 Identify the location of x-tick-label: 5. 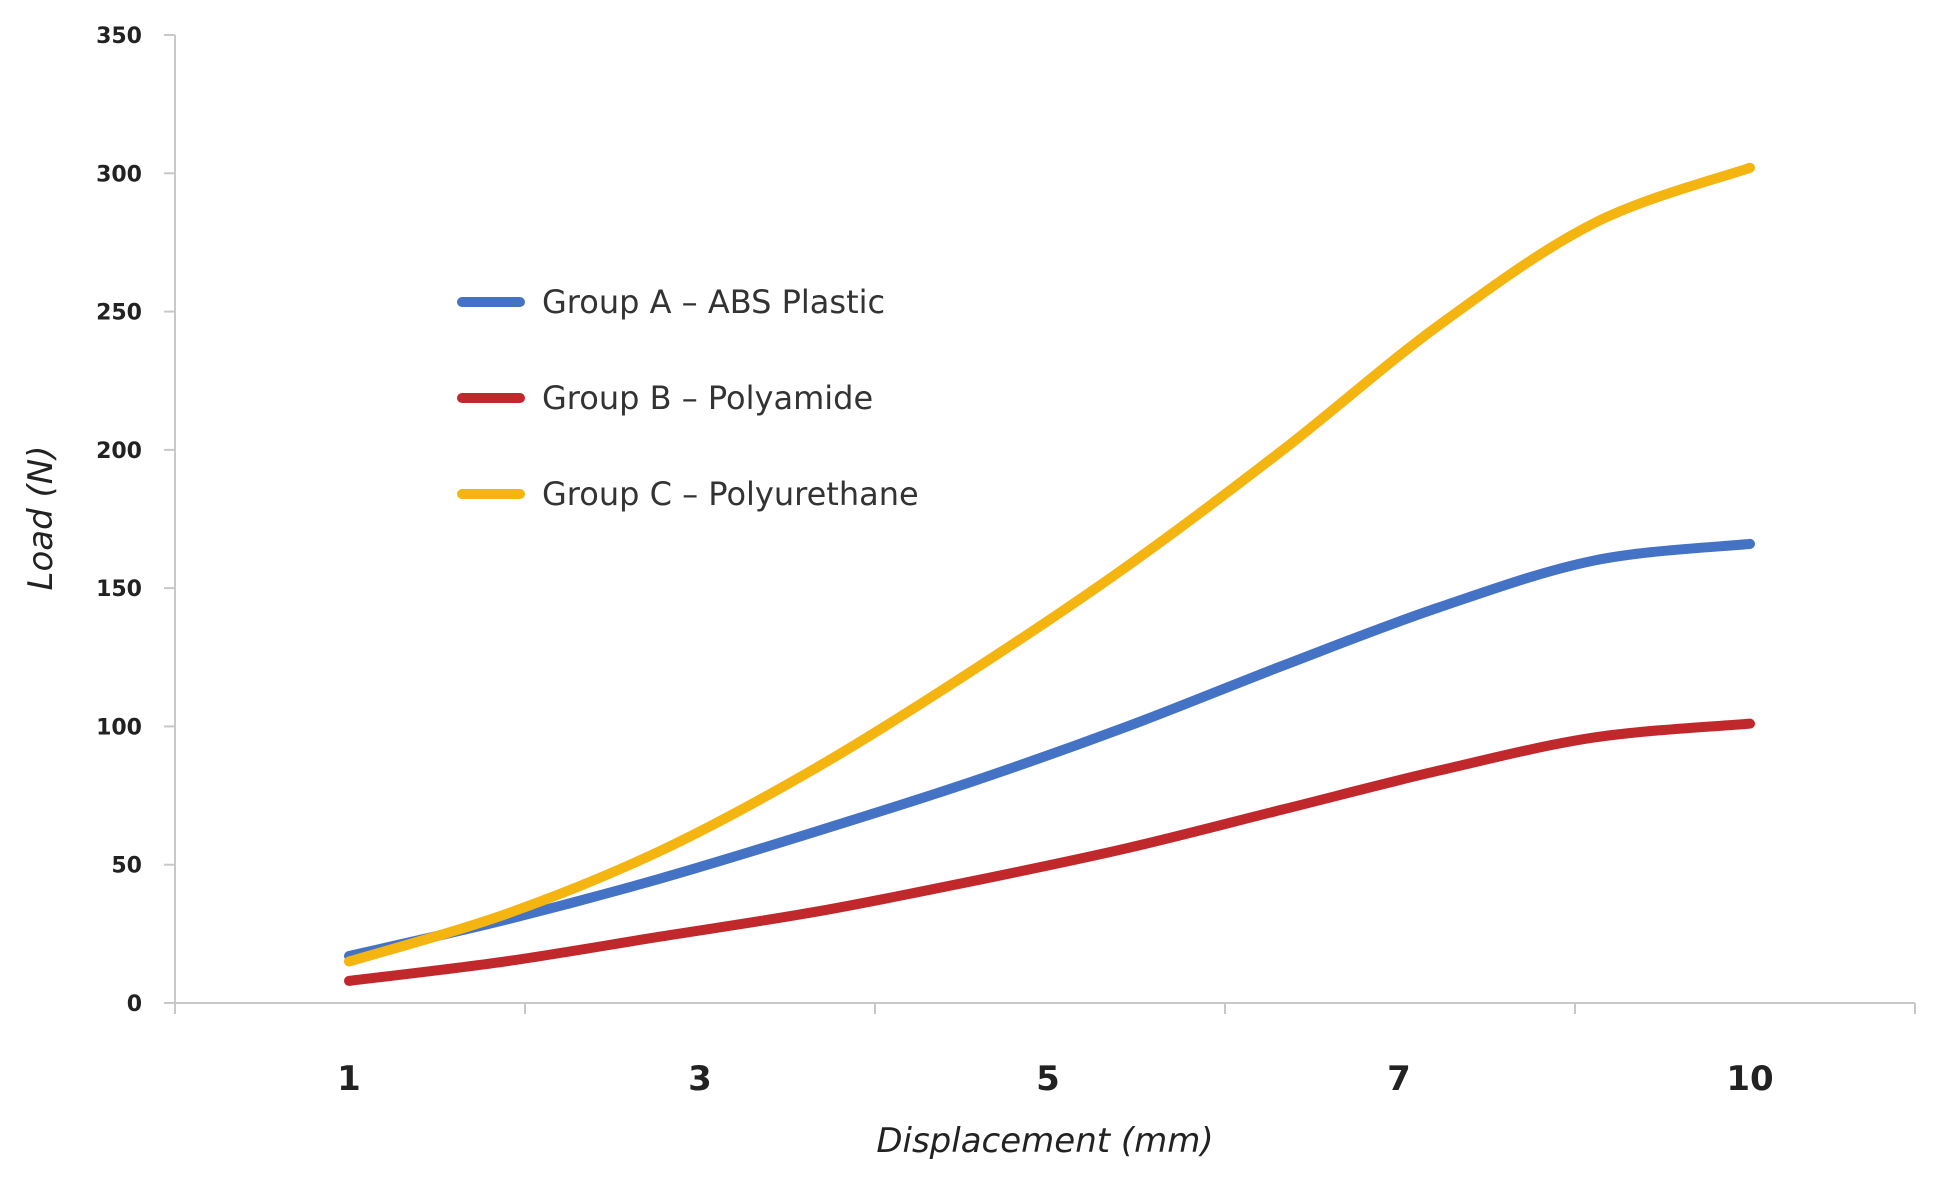
(1048, 1079).